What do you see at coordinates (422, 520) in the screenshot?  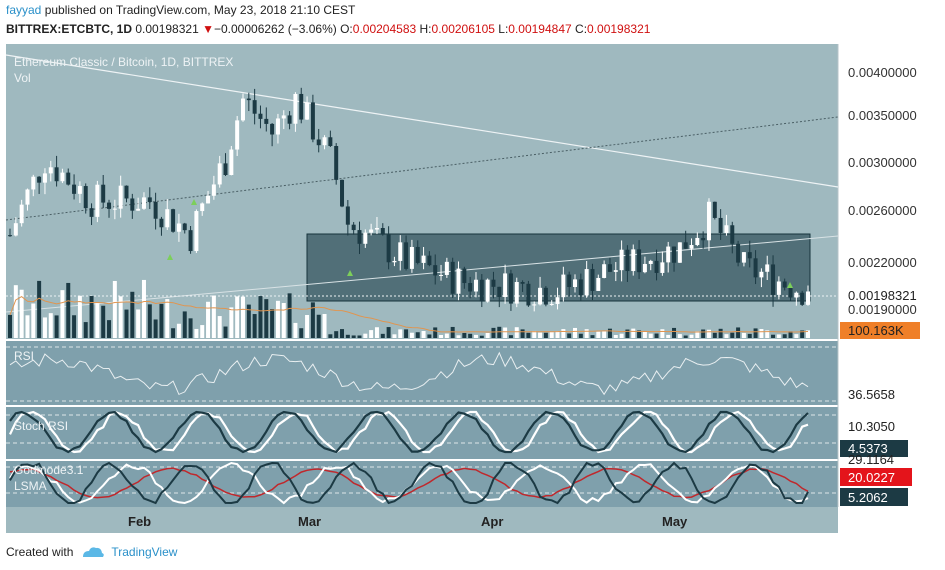 I see `time-axis` at bounding box center [422, 520].